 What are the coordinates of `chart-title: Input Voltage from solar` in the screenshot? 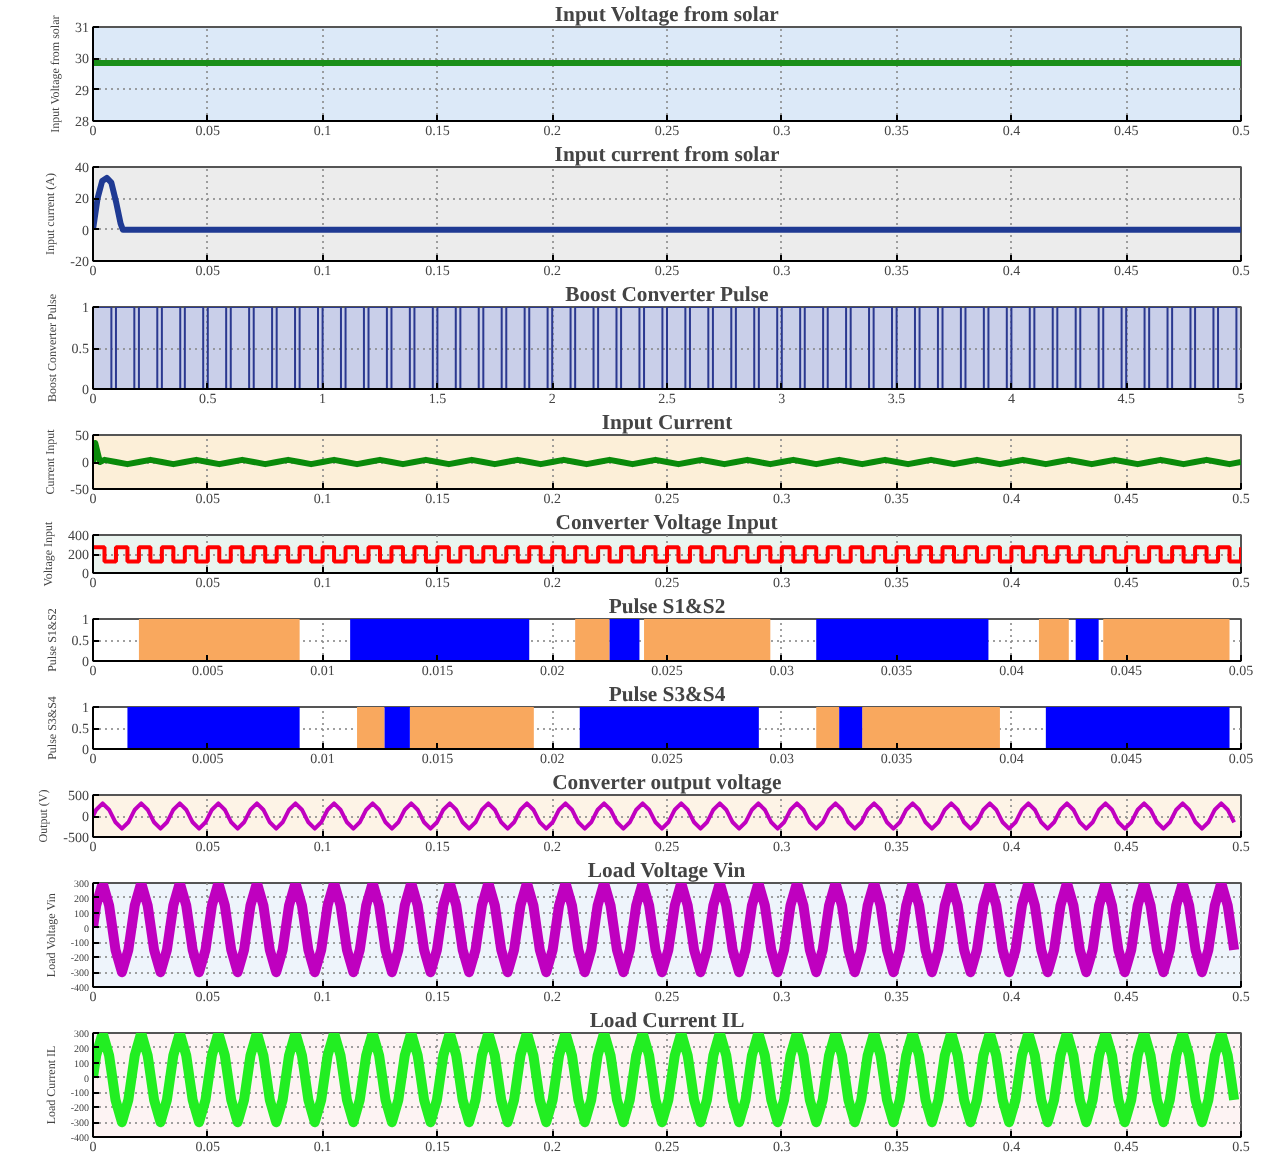 It's located at (667, 16).